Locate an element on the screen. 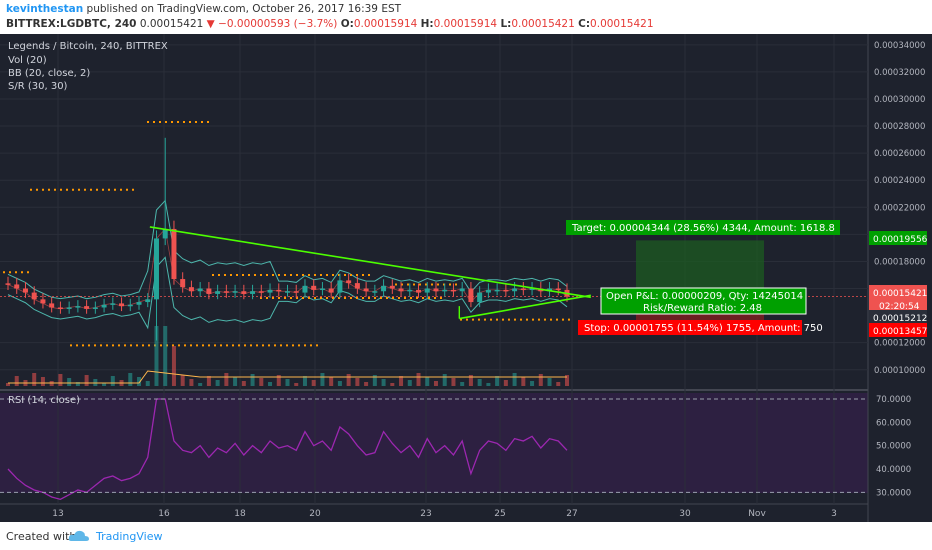  author-link: kevinthestan is located at coordinates (45, 9).